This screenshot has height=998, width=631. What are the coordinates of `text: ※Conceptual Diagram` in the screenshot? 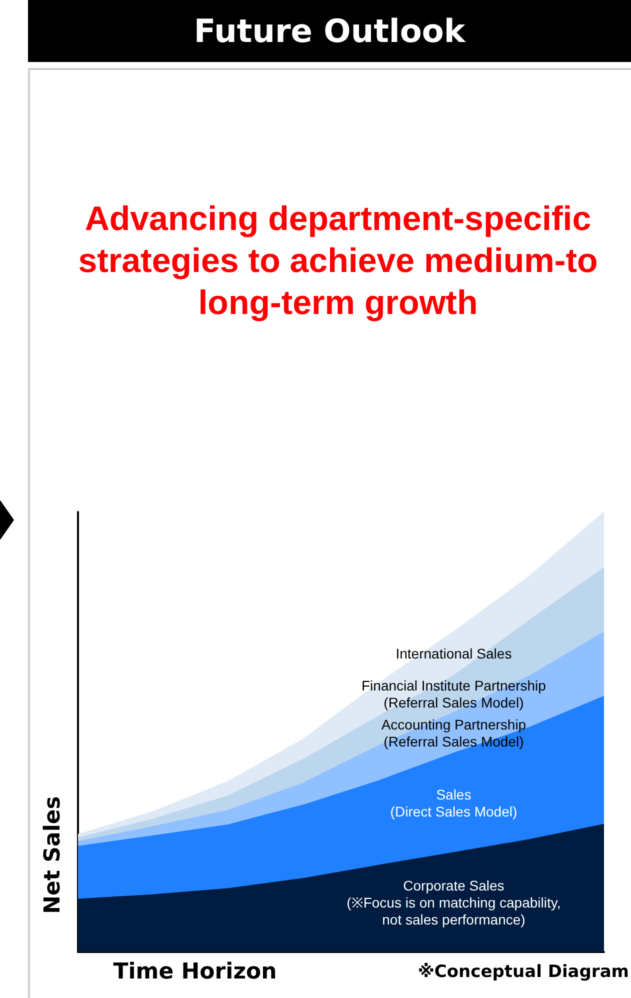 It's located at (523, 972).